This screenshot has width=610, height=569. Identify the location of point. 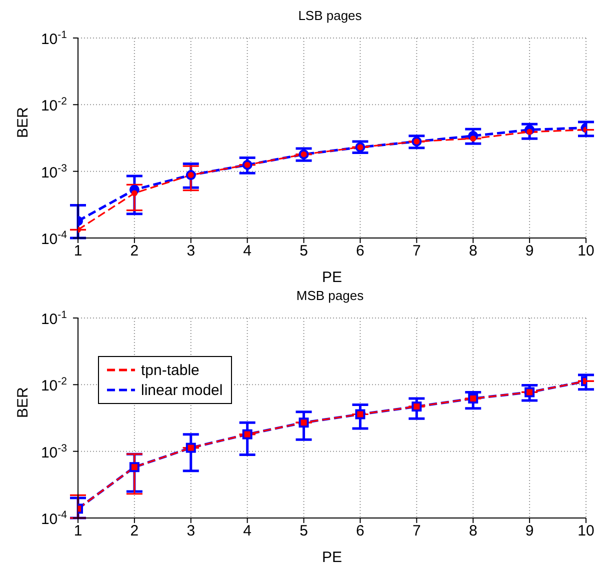
(134, 193).